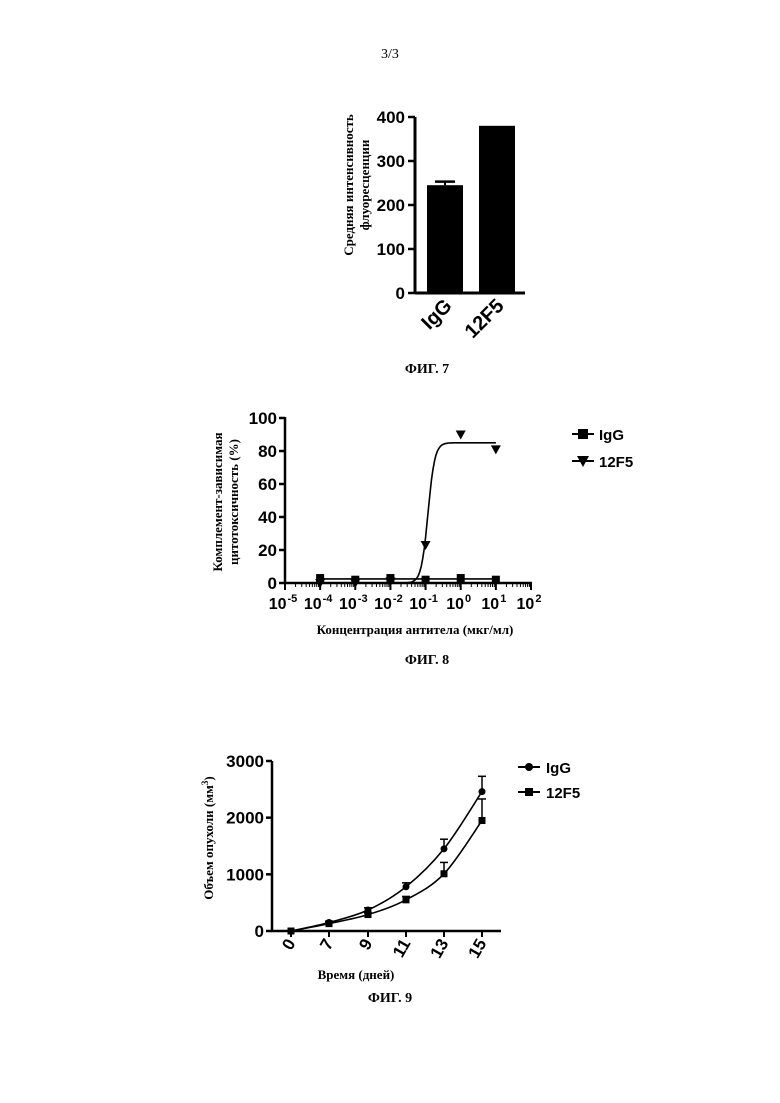  I want to click on fig7-bar-12f5, so click(497, 209).